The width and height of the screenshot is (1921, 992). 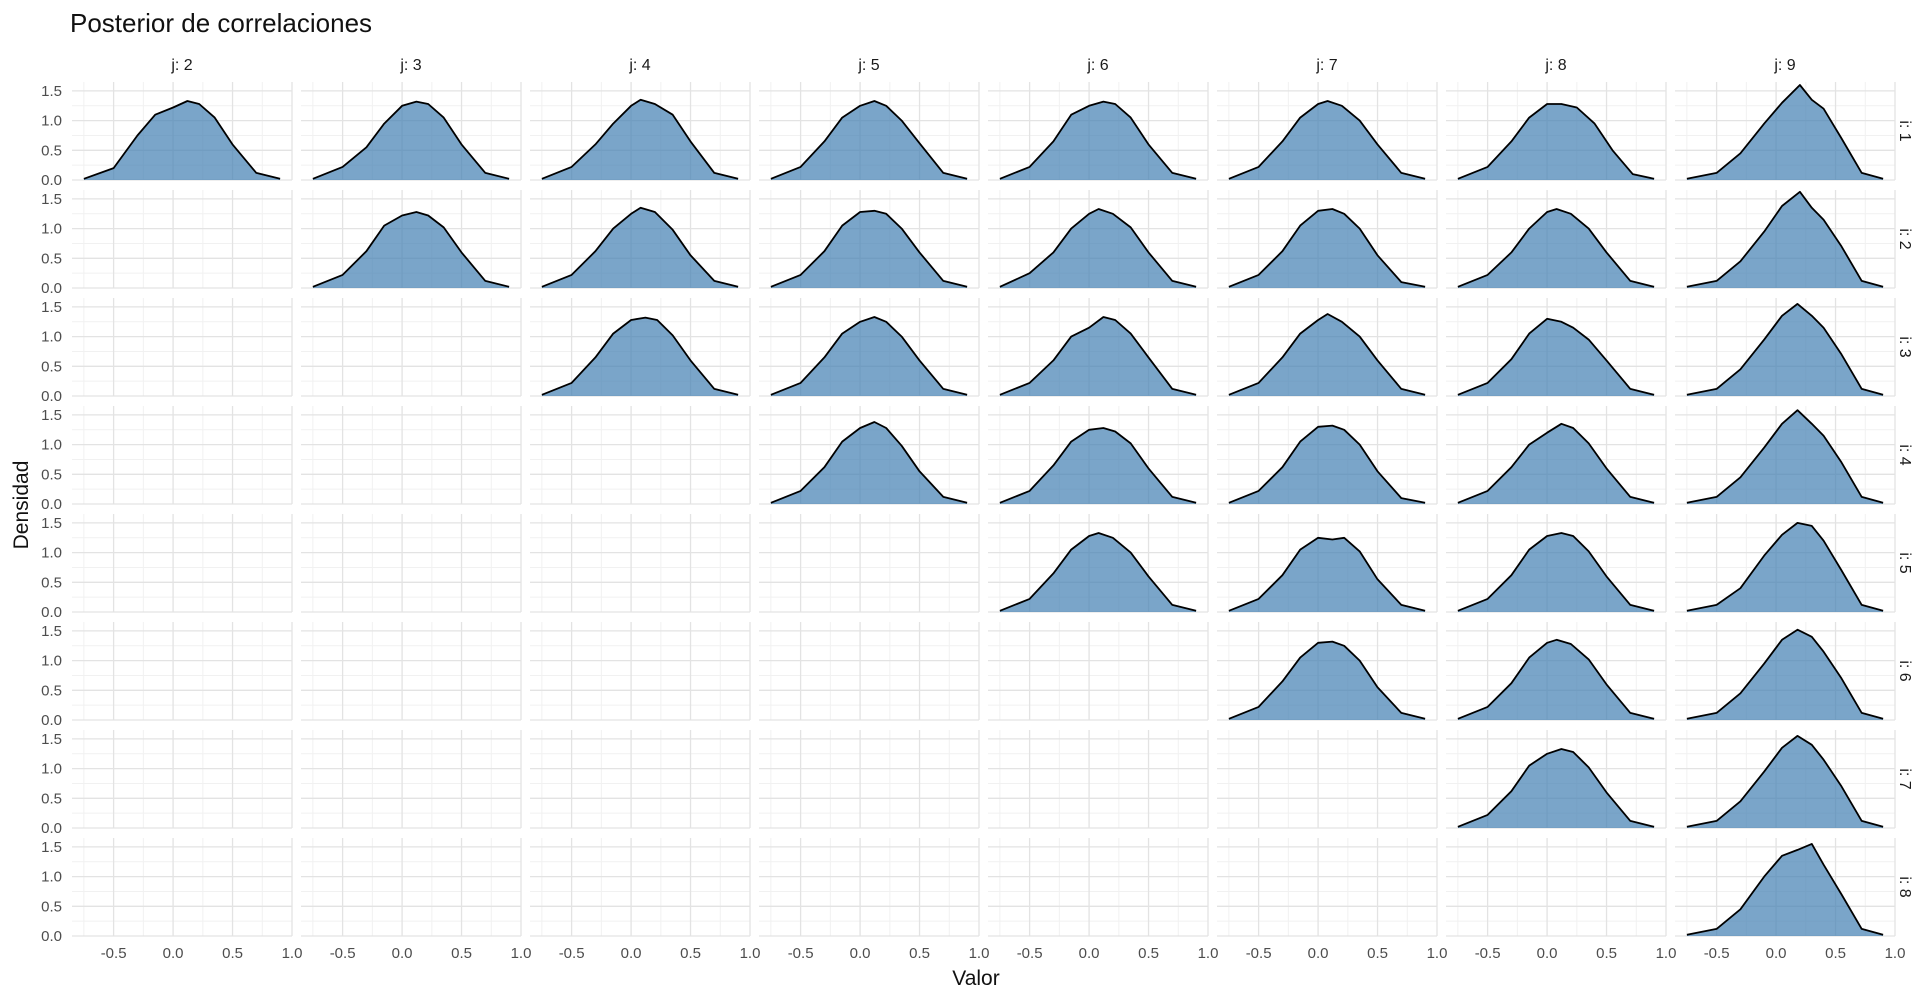 I want to click on column-strip-label: j: 8, so click(x=1555, y=65).